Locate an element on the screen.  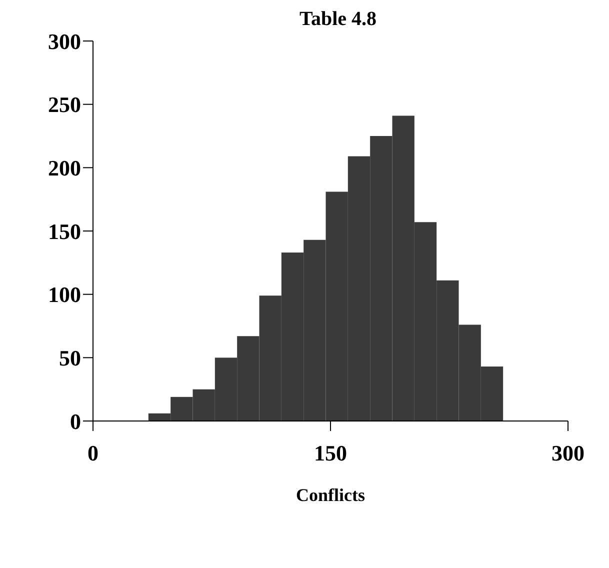
y-tick-label: 50 is located at coordinates (70, 357).